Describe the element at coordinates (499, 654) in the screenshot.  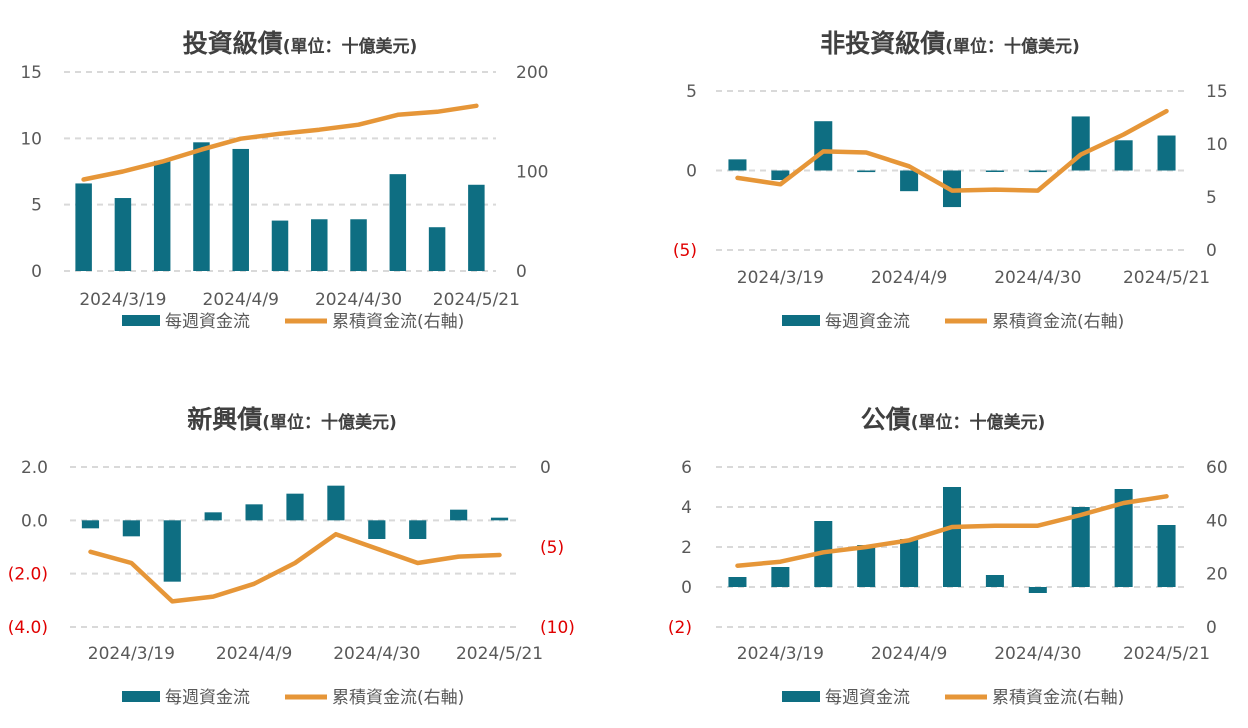
I see `em-x-tick-label: 2024/5/21` at that location.